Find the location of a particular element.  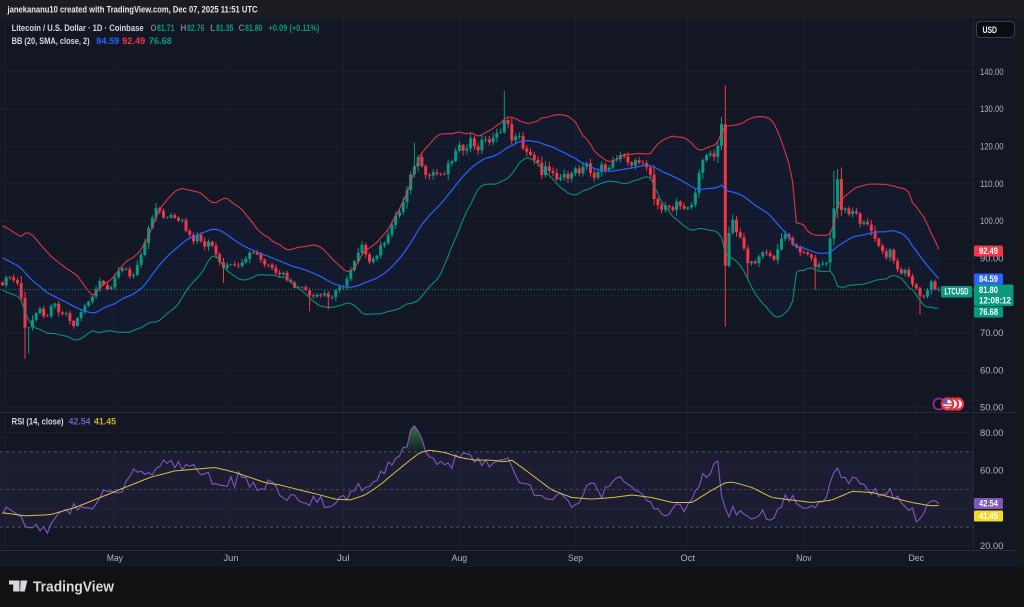

svg-text: 20.00 is located at coordinates (992, 546).